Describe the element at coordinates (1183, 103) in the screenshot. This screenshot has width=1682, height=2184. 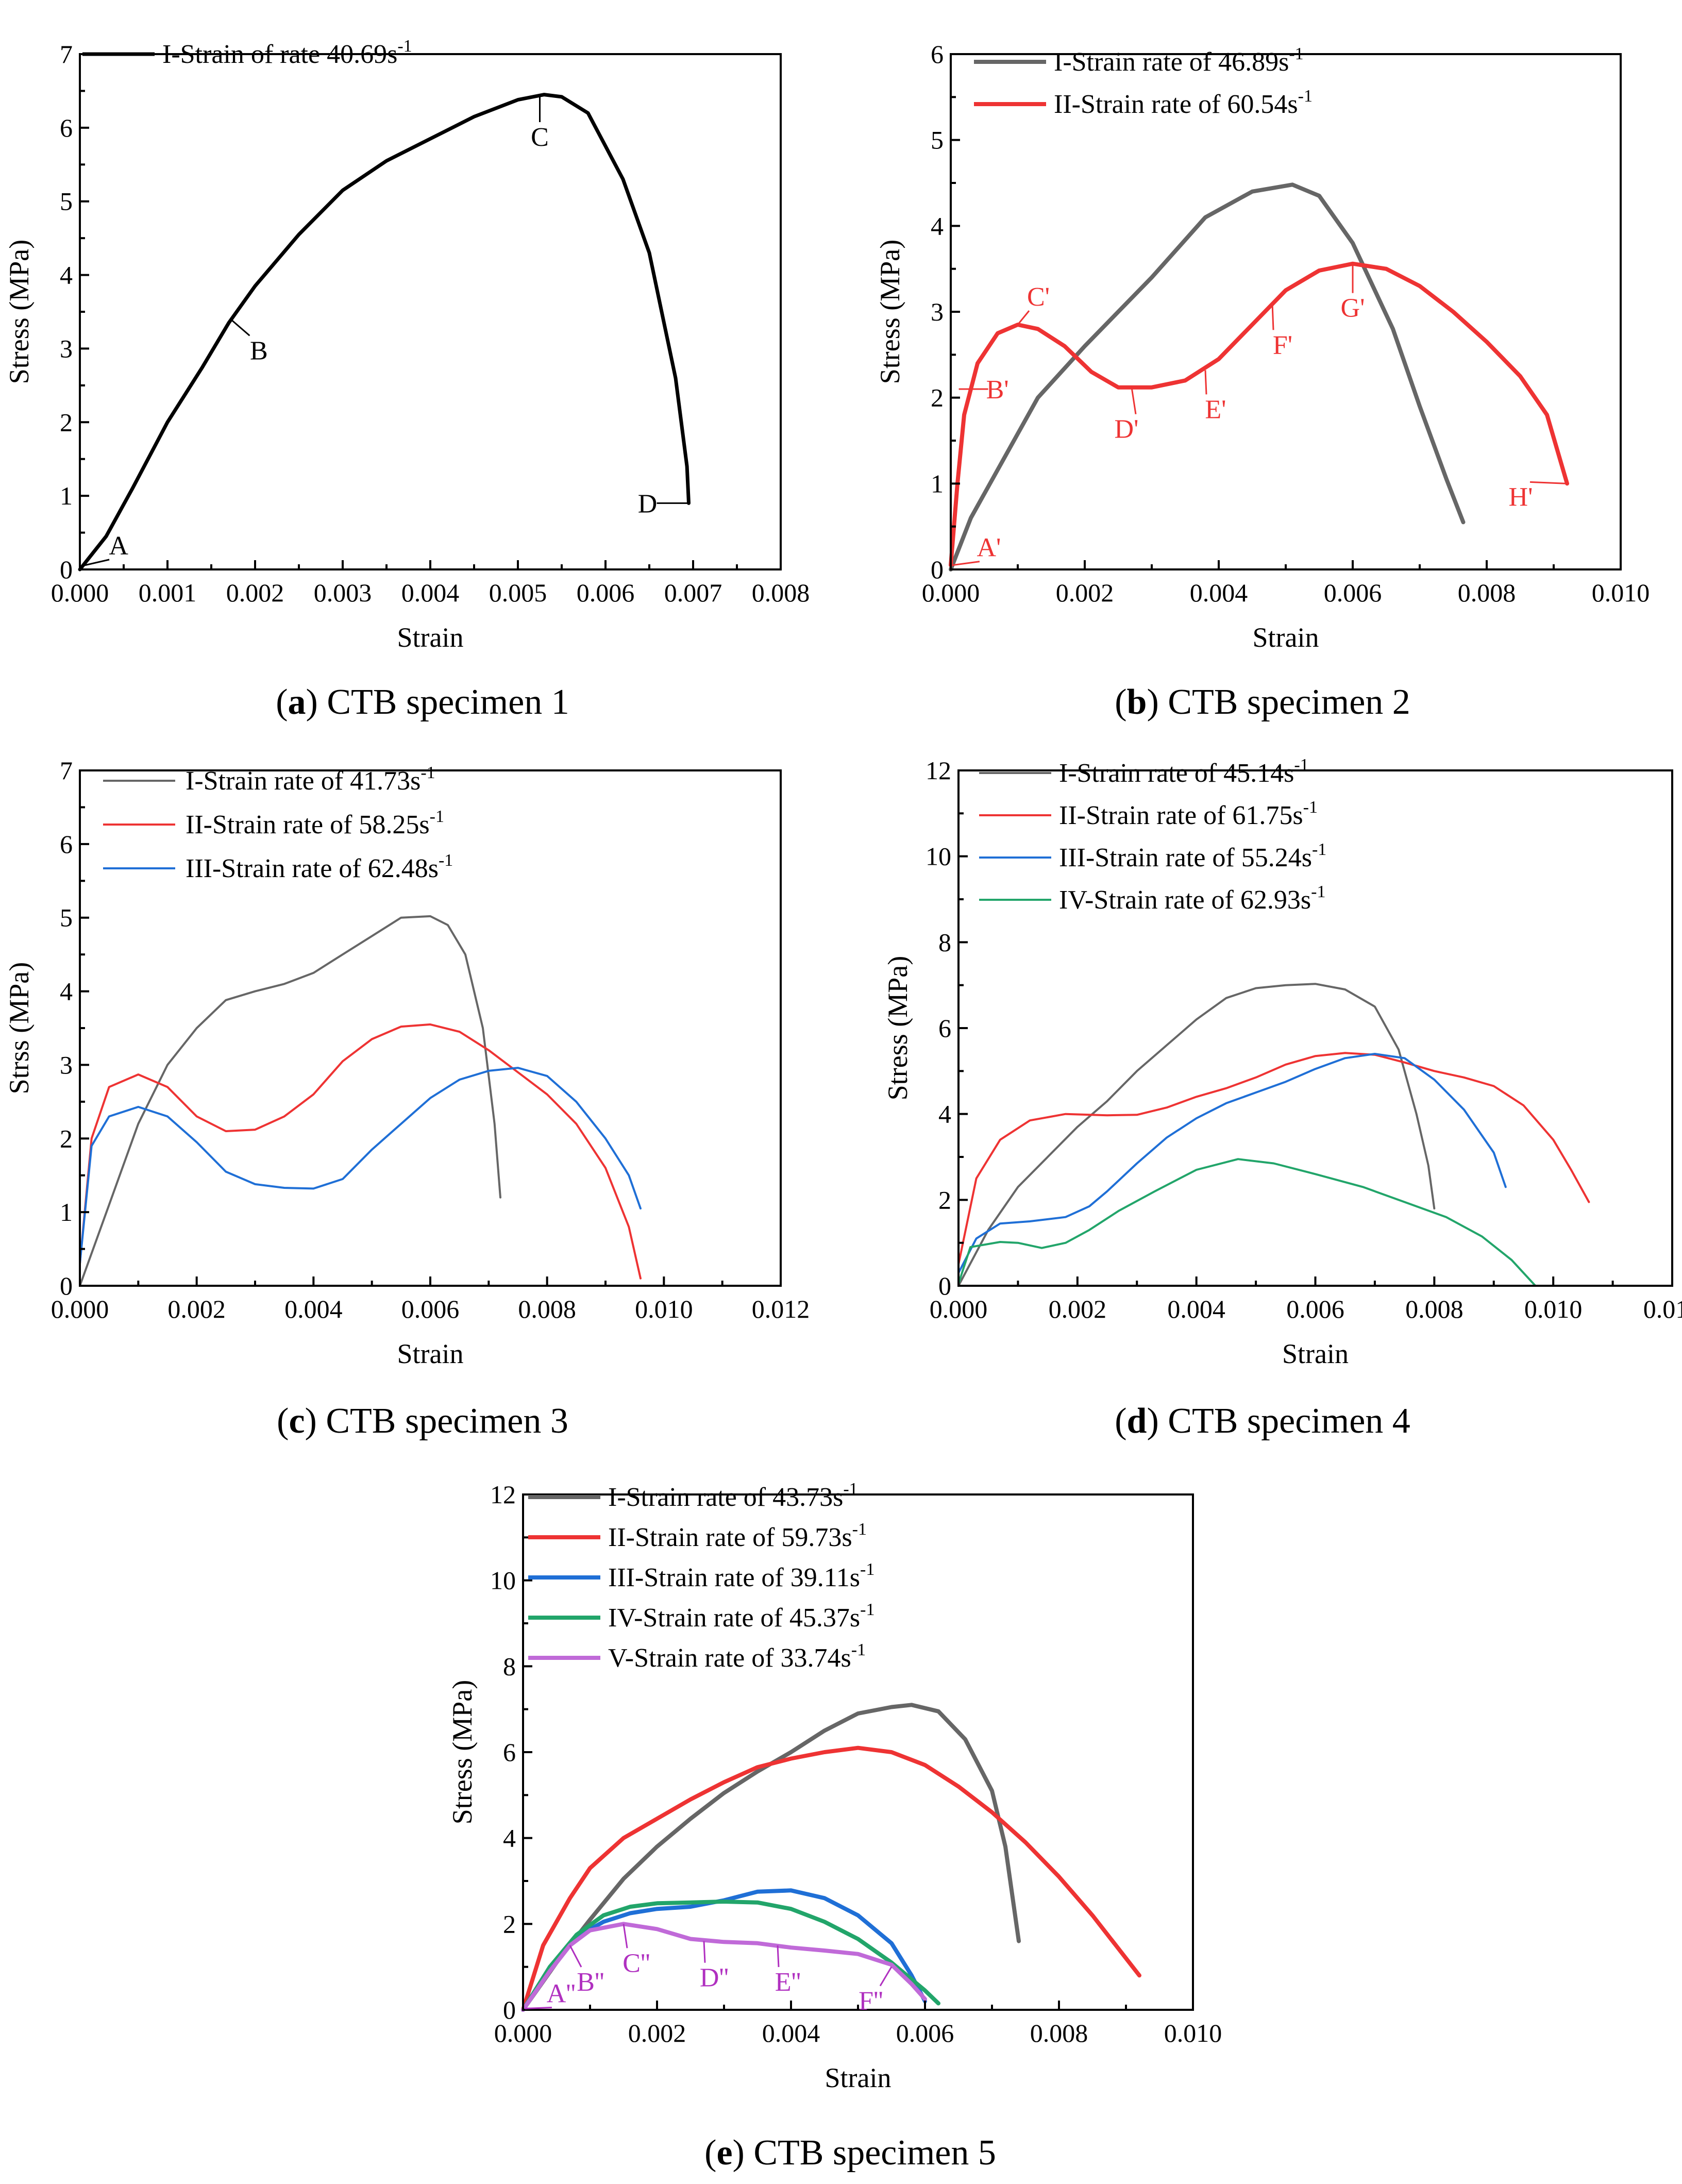
I see `legend-entry-b-2: II-Strain rate of 60.54s-1` at that location.